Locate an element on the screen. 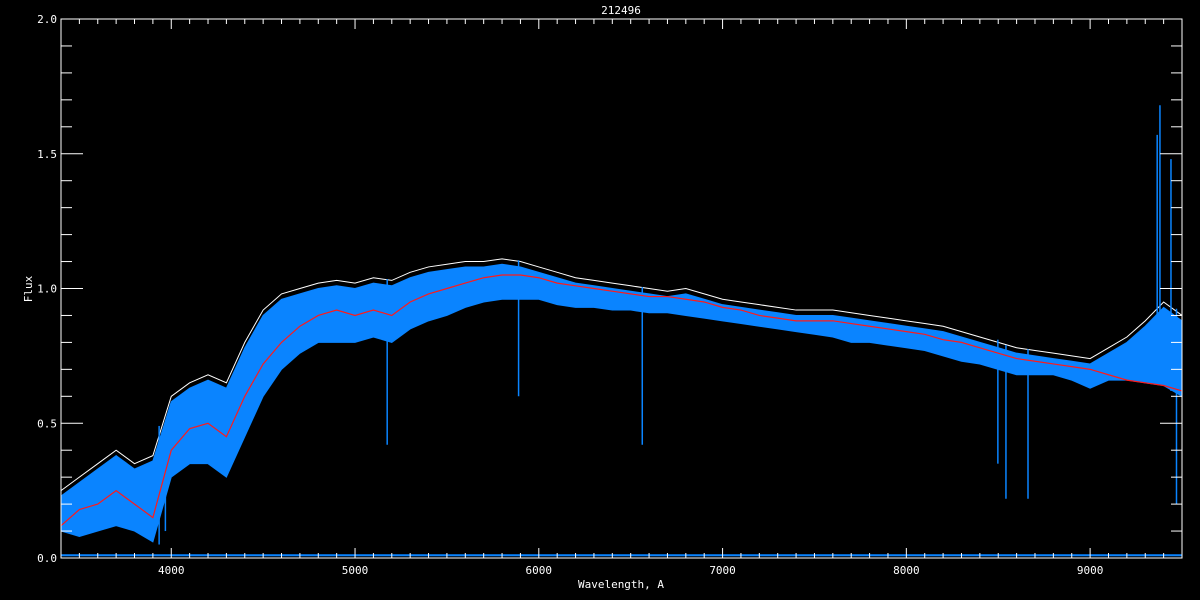 This screenshot has width=1200, height=600. x-tick-label: 8000 is located at coordinates (906, 570).